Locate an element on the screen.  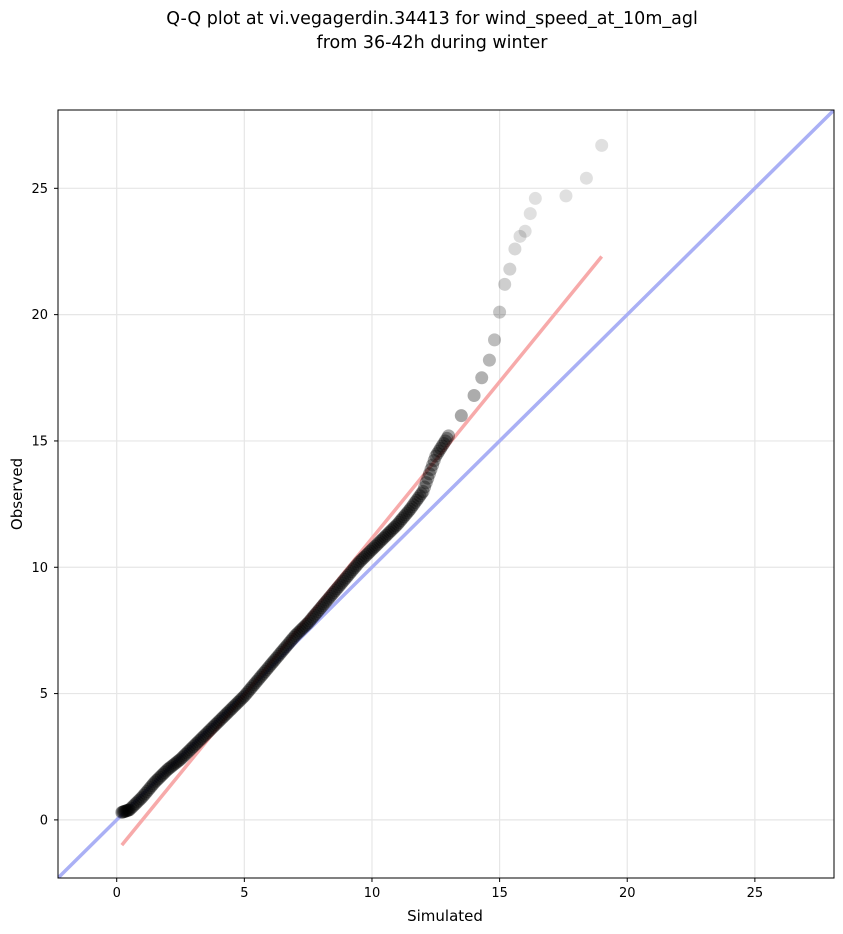
x-tick-label: 15 is located at coordinates (499, 893).